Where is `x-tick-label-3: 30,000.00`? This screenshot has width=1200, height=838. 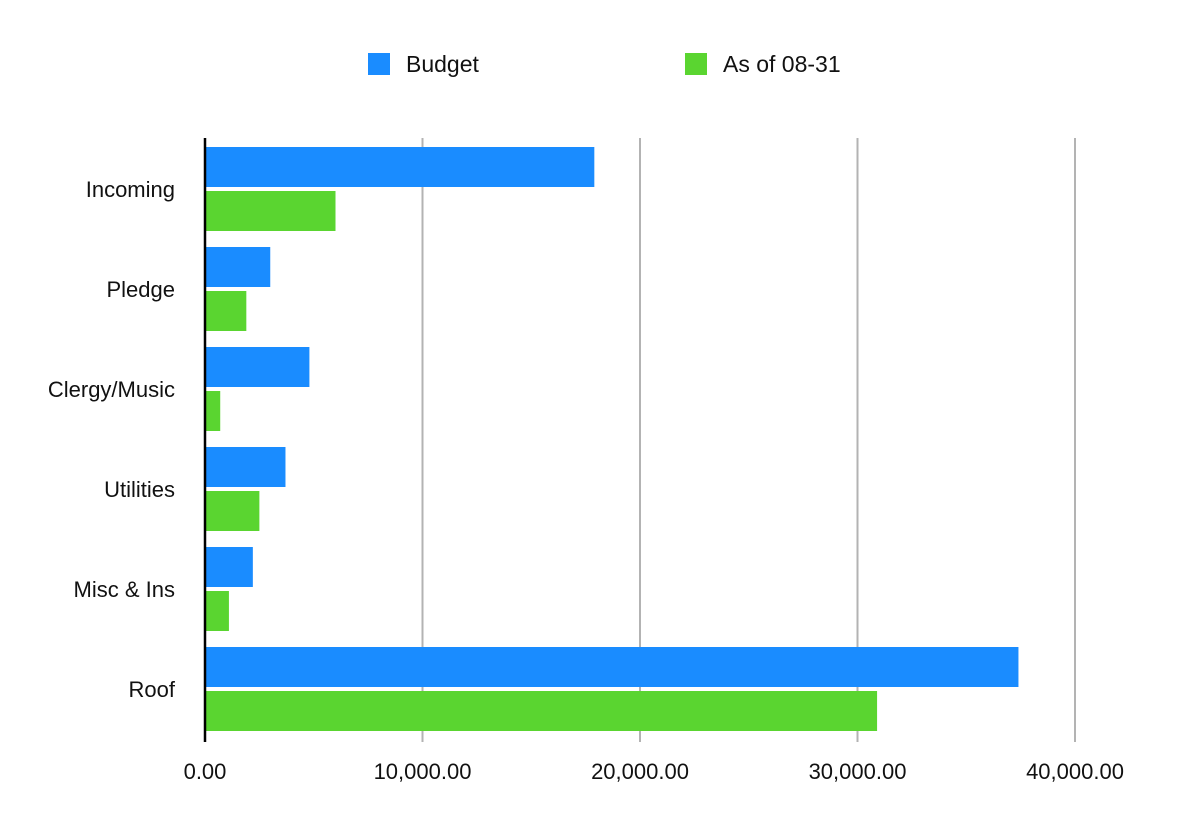
x-tick-label-3: 30,000.00 is located at coordinates (858, 771).